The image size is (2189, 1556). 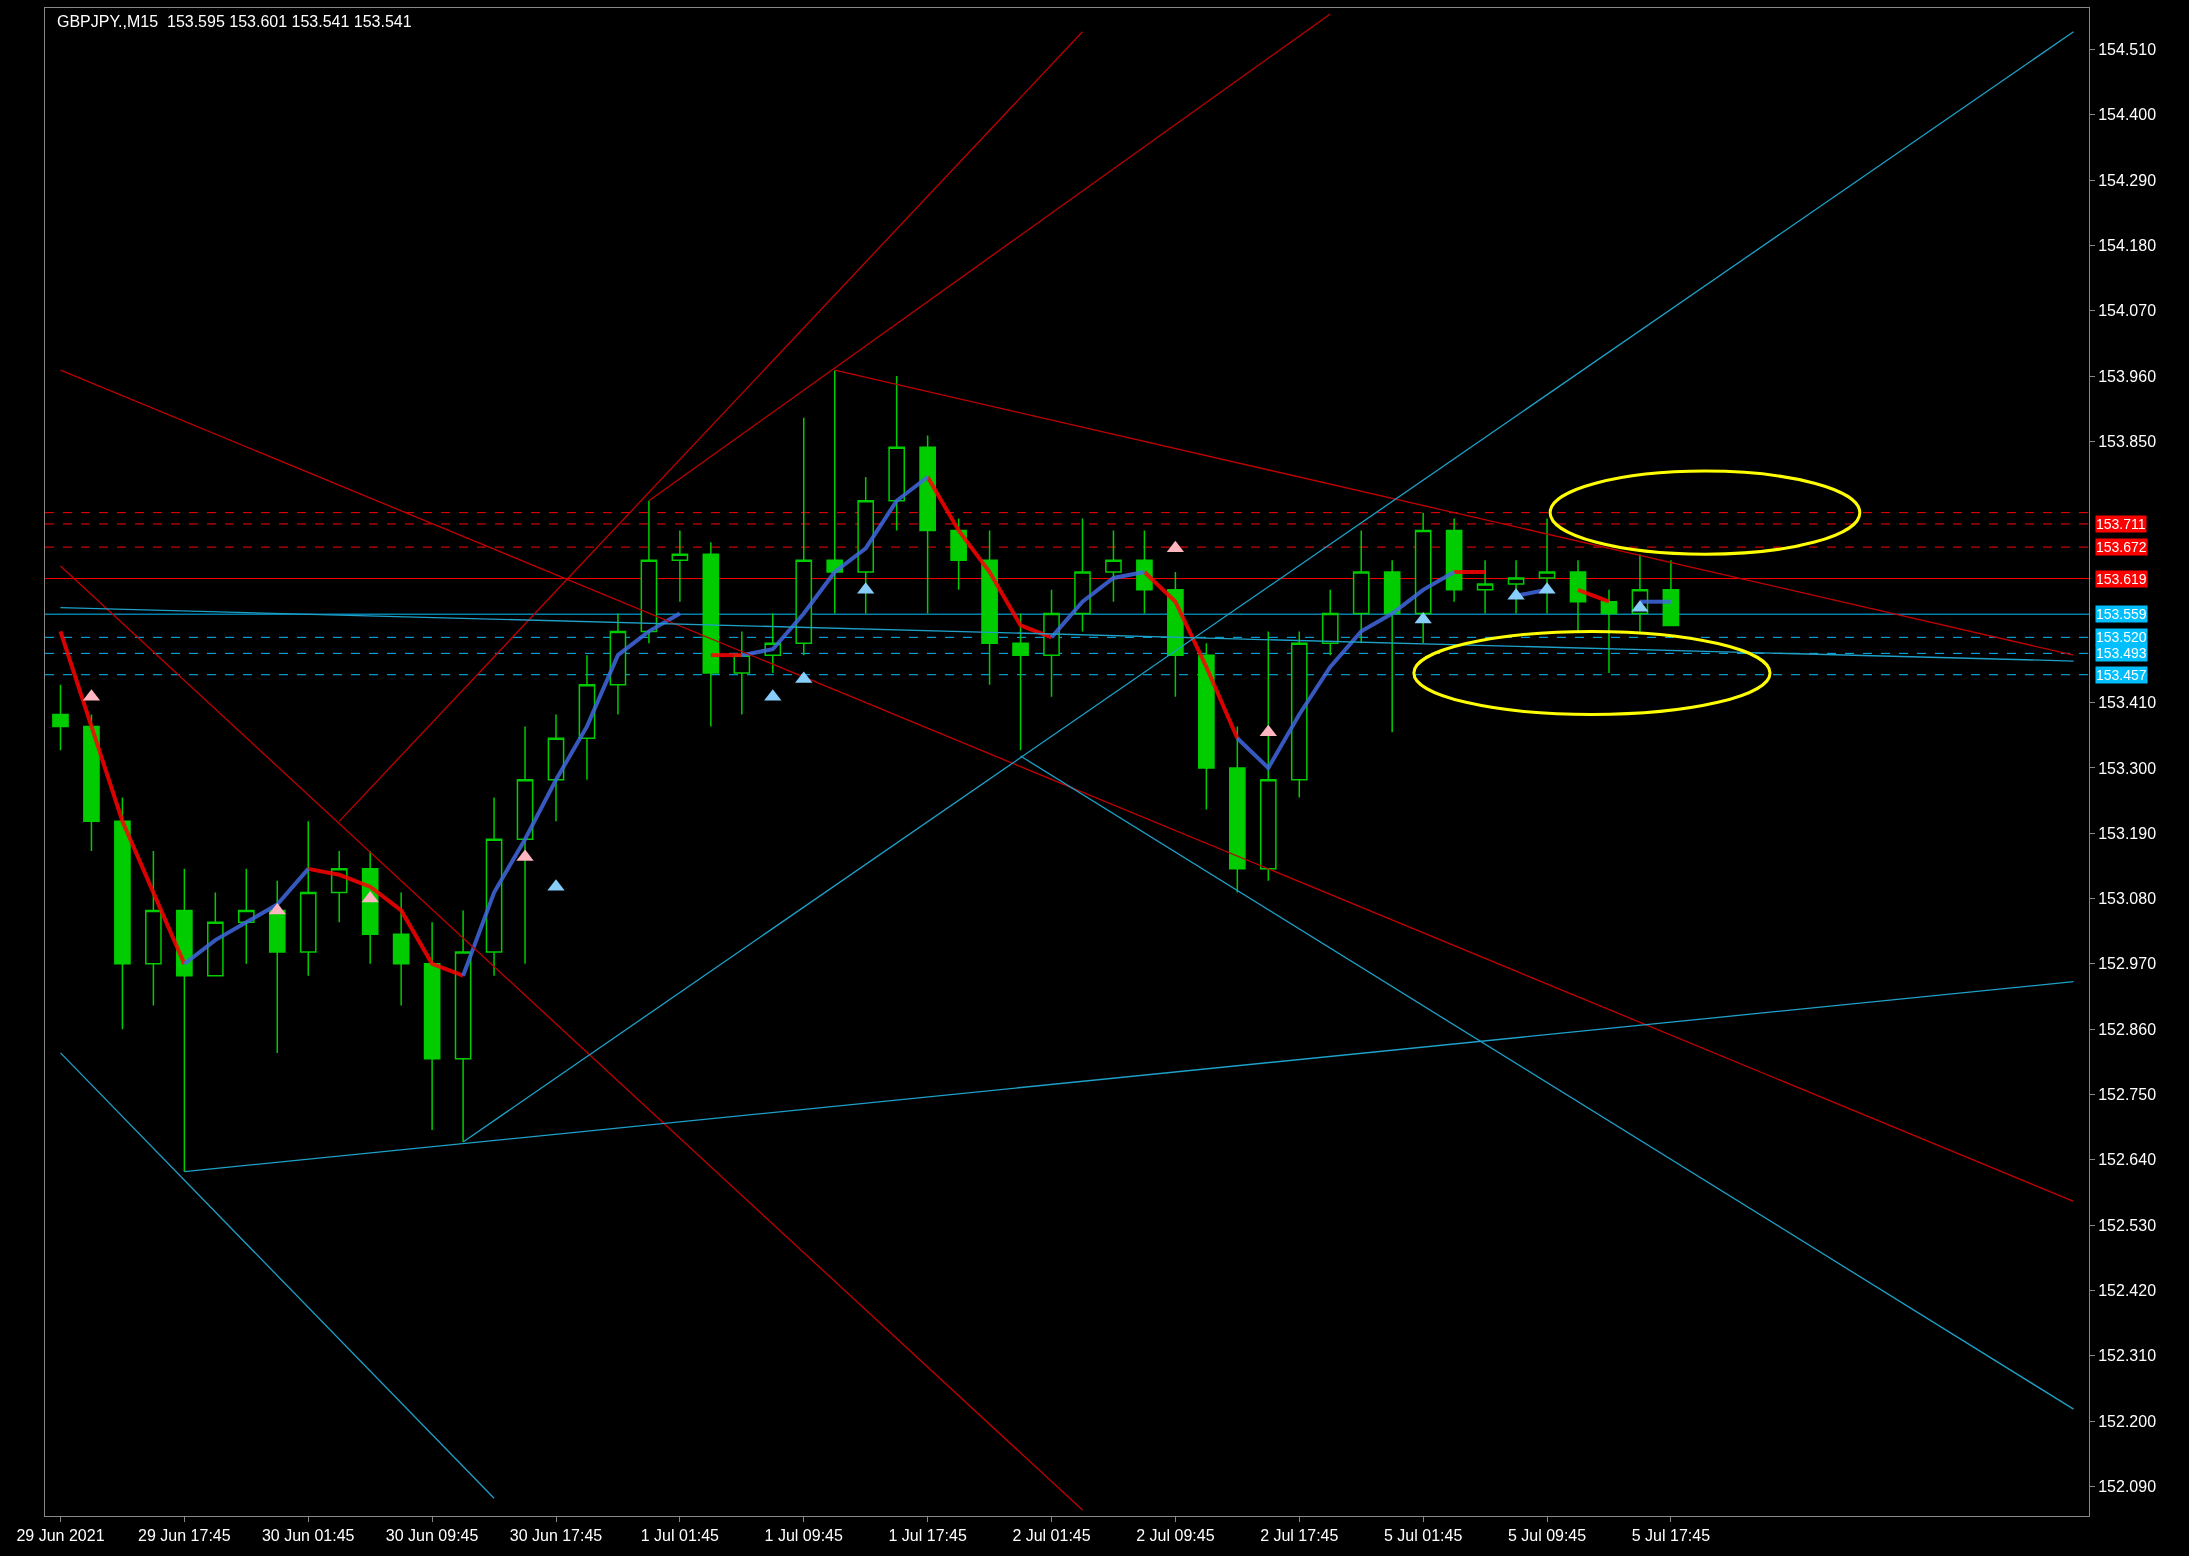 I want to click on x-tick-label: 30 Jun 01:45, so click(x=308, y=1536).